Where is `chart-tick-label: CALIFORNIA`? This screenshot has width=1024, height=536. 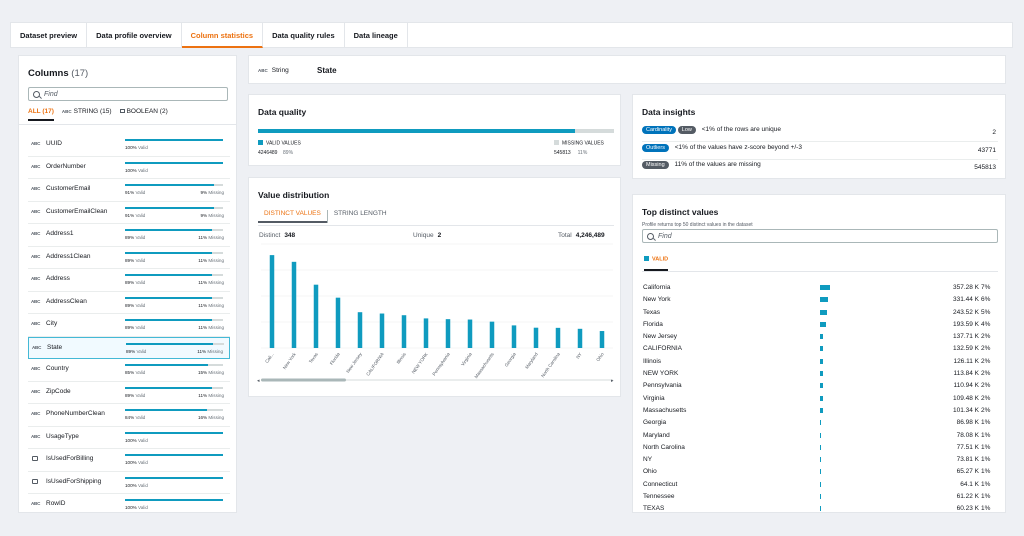
chart-tick-label: CALIFORNIA is located at coordinates (375, 364).